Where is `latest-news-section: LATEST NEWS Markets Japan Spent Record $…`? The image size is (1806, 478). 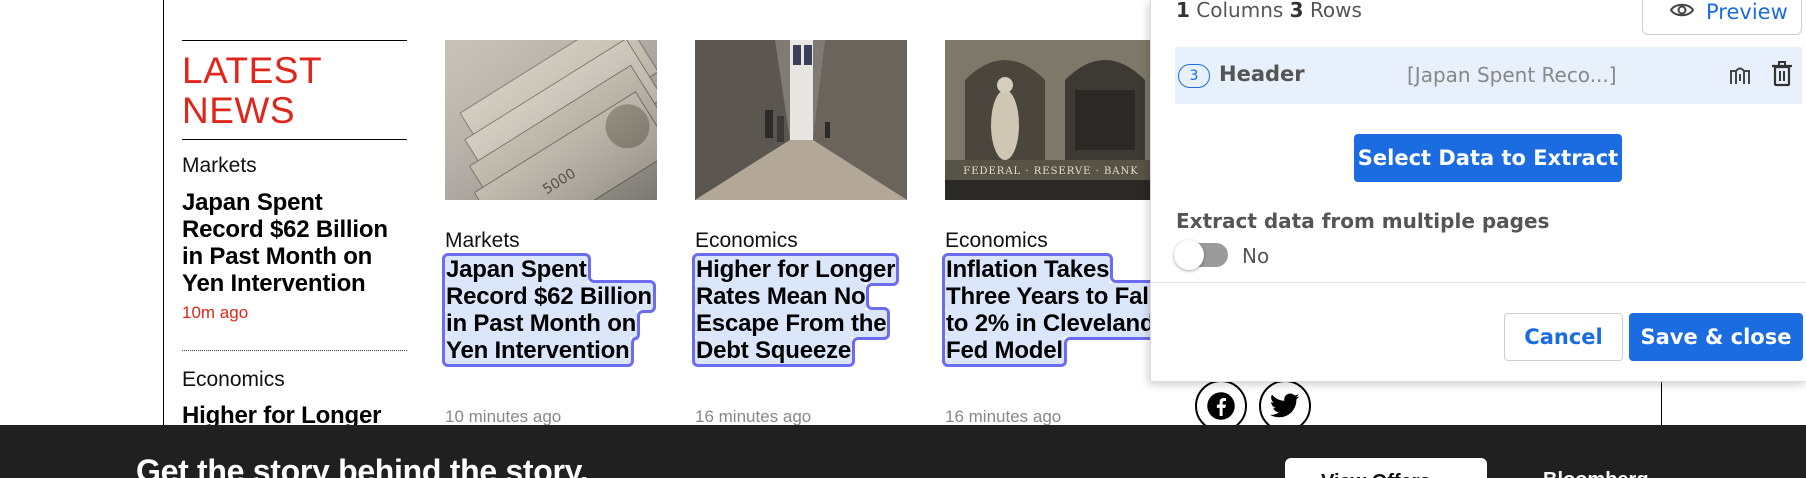 latest-news-section: LATEST NEWS Markets Japan Spent Record $… is located at coordinates (294, 234).